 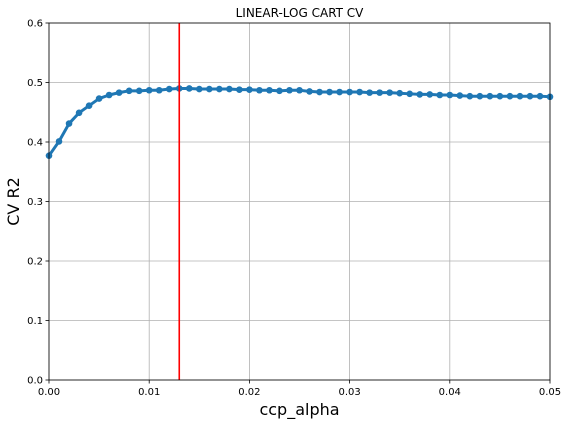 I want to click on x-tick-label: 0.03, so click(x=349, y=392).